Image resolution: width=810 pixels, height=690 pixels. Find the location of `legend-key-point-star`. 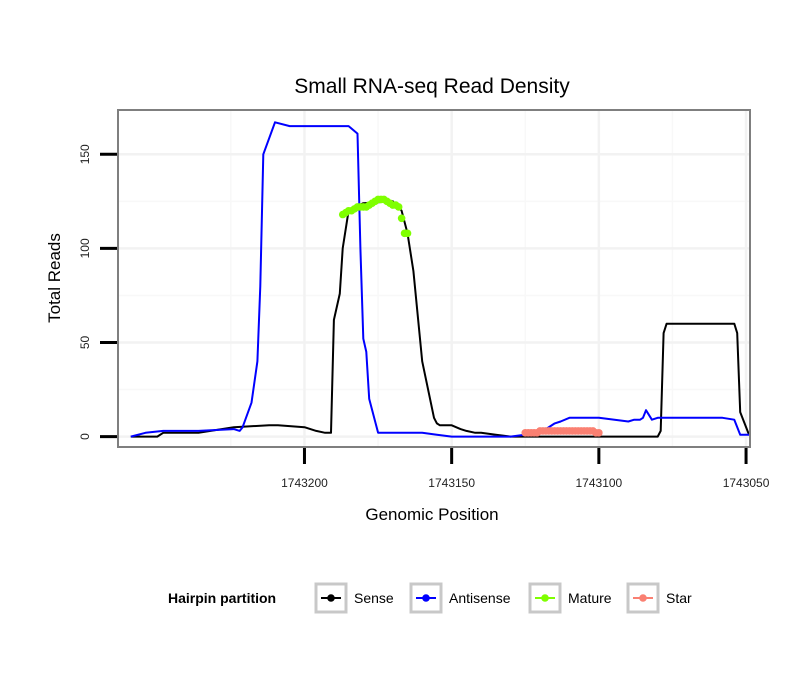

legend-key-point-star is located at coordinates (643, 598).